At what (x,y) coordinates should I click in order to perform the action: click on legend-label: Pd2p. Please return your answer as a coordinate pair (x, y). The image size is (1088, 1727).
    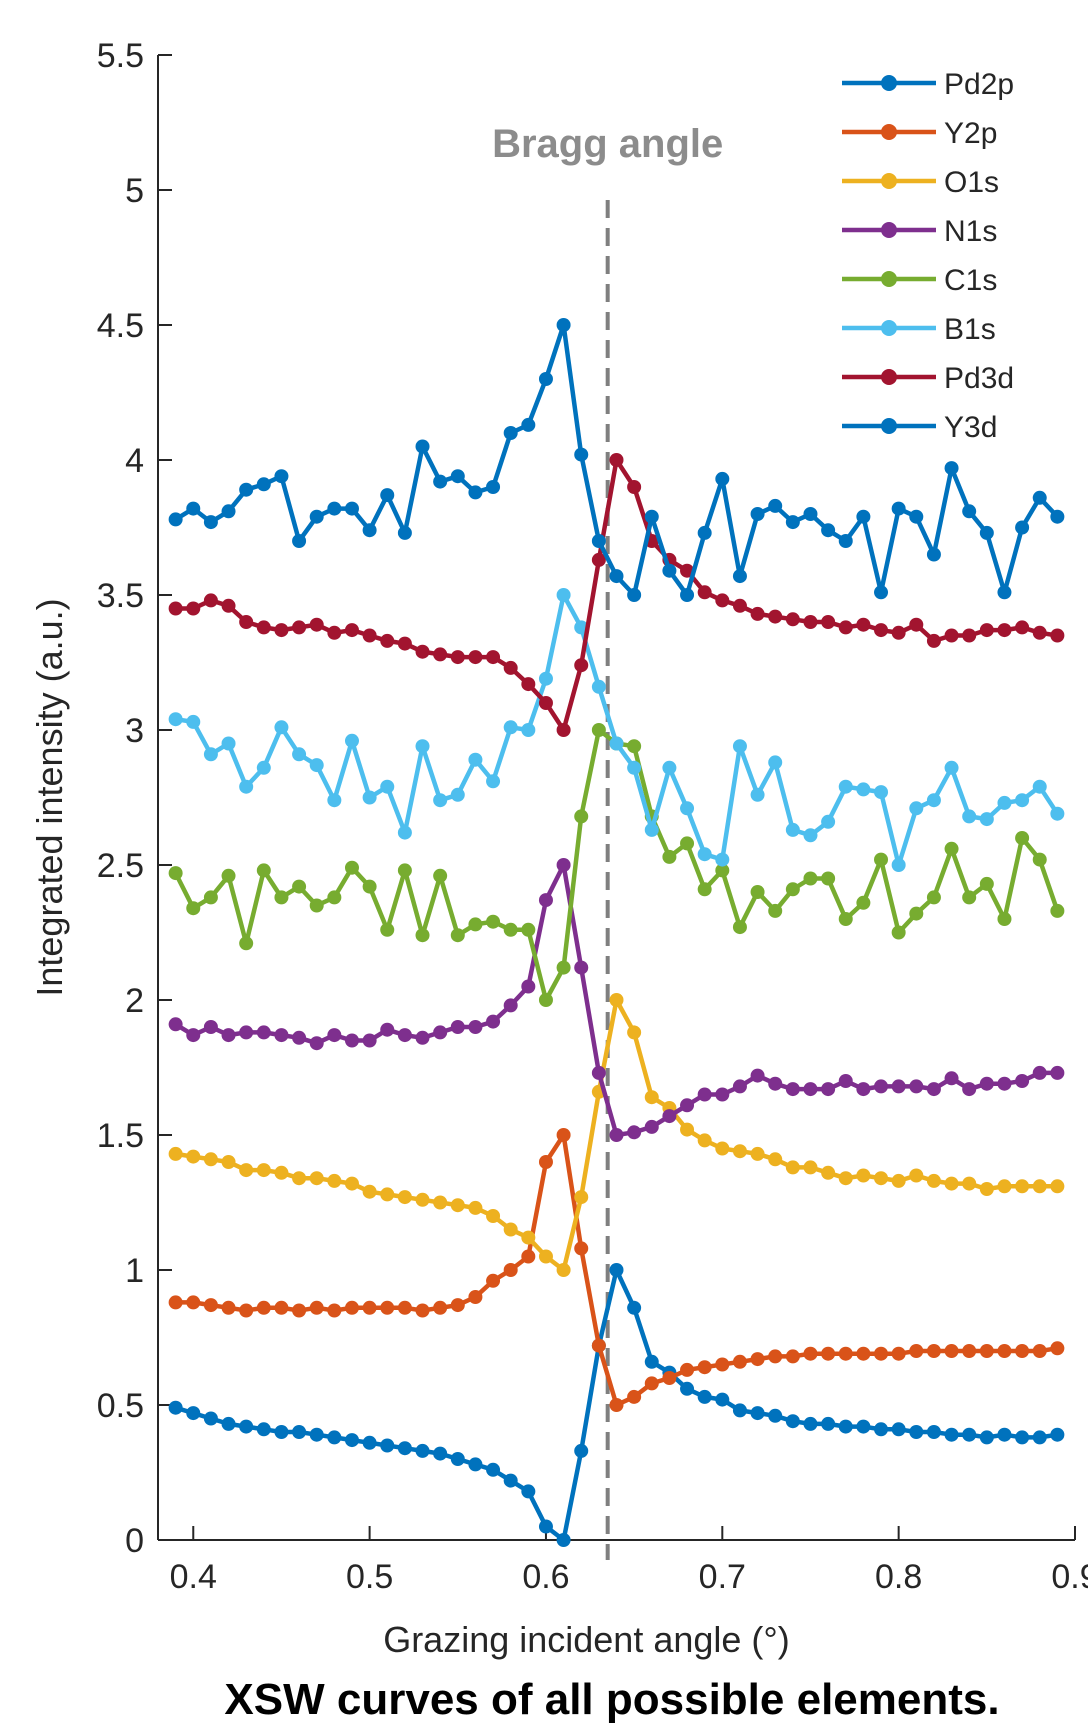
    Looking at the image, I should click on (979, 84).